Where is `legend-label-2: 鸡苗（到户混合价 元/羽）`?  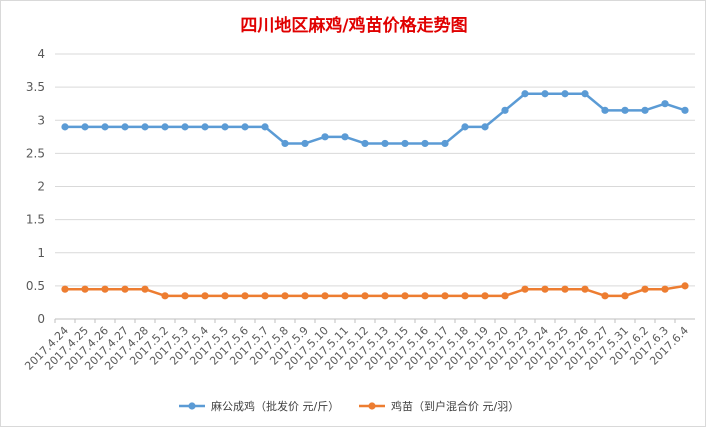 legend-label-2: 鸡苗（到户混合价 元/羽） is located at coordinates (455, 406).